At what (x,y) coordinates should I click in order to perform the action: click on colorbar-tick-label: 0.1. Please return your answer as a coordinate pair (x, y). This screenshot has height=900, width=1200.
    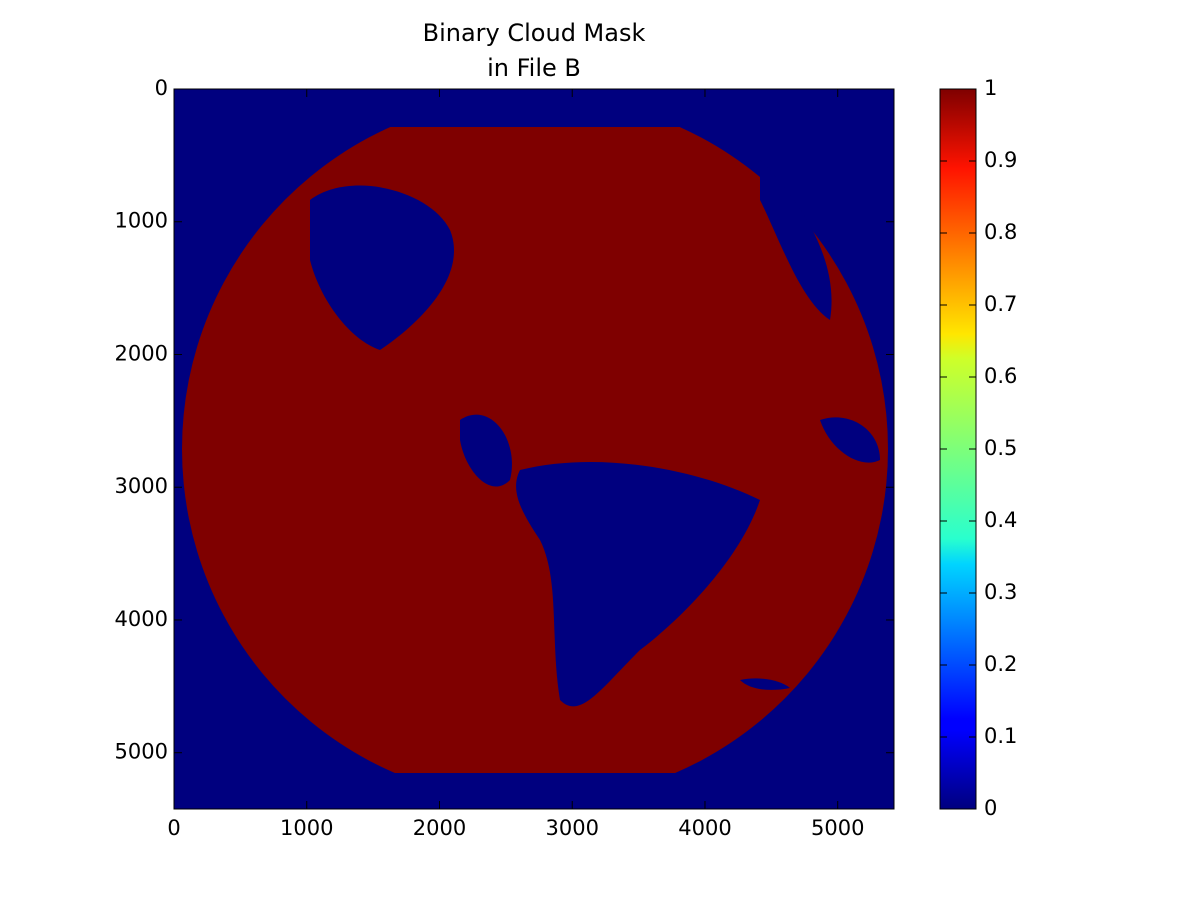
    Looking at the image, I should click on (1000, 736).